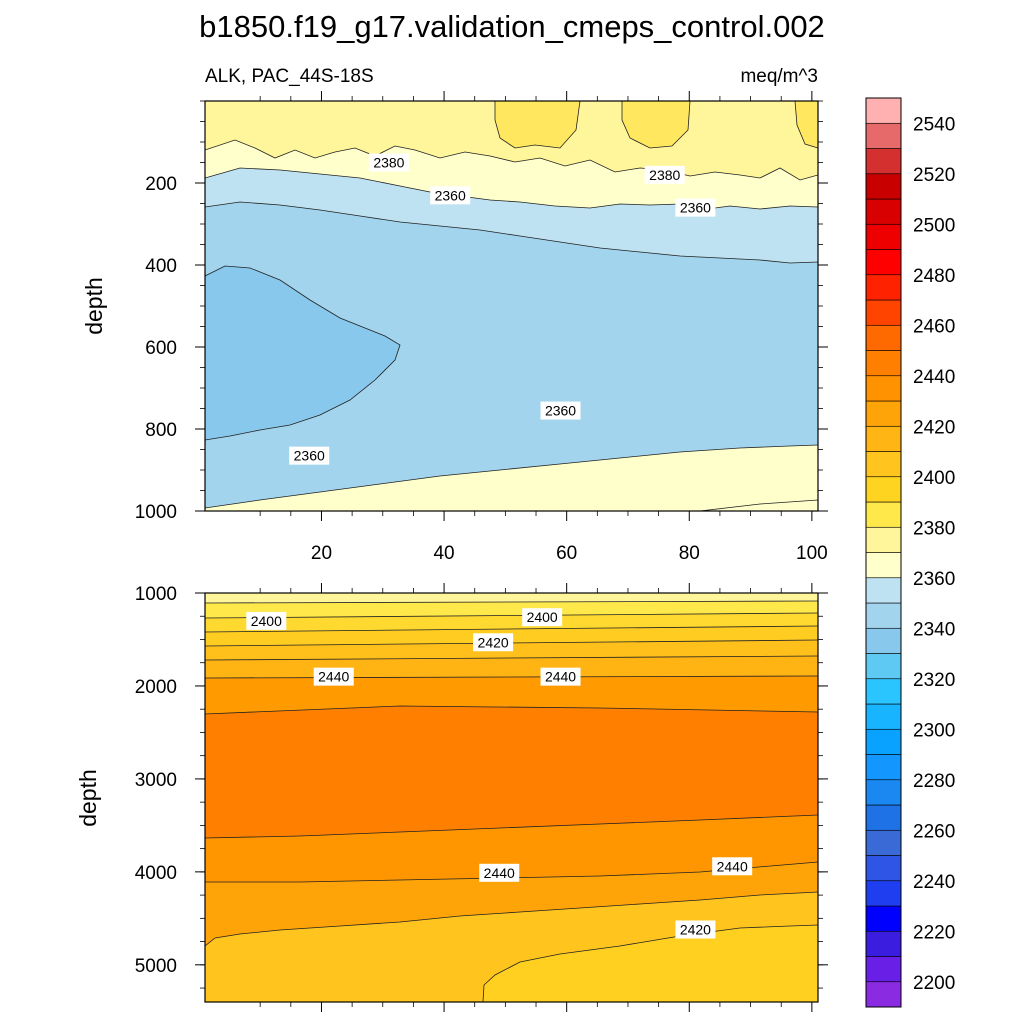  Describe the element at coordinates (806, 125) in the screenshot. I see `contour-line-2400-patch-c` at that location.